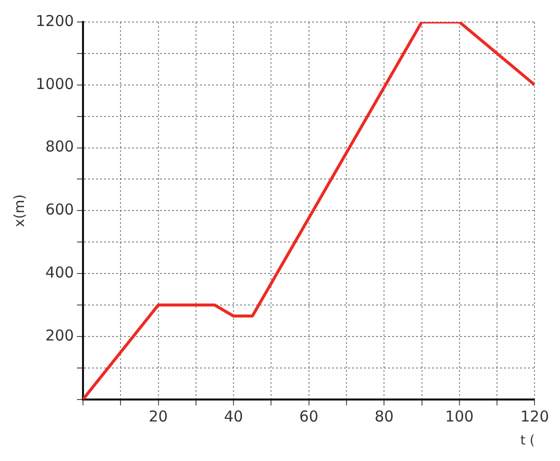 This screenshot has height=461, width=560. Describe the element at coordinates (59, 209) in the screenshot. I see `y-tick-label: 600` at that location.